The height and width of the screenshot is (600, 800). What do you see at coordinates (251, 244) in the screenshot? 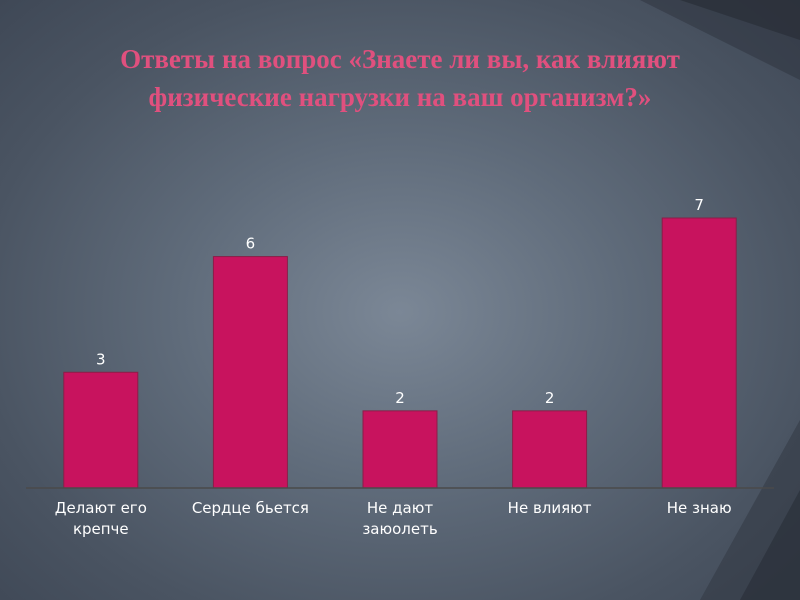
I see `data-label-1: 6` at bounding box center [251, 244].